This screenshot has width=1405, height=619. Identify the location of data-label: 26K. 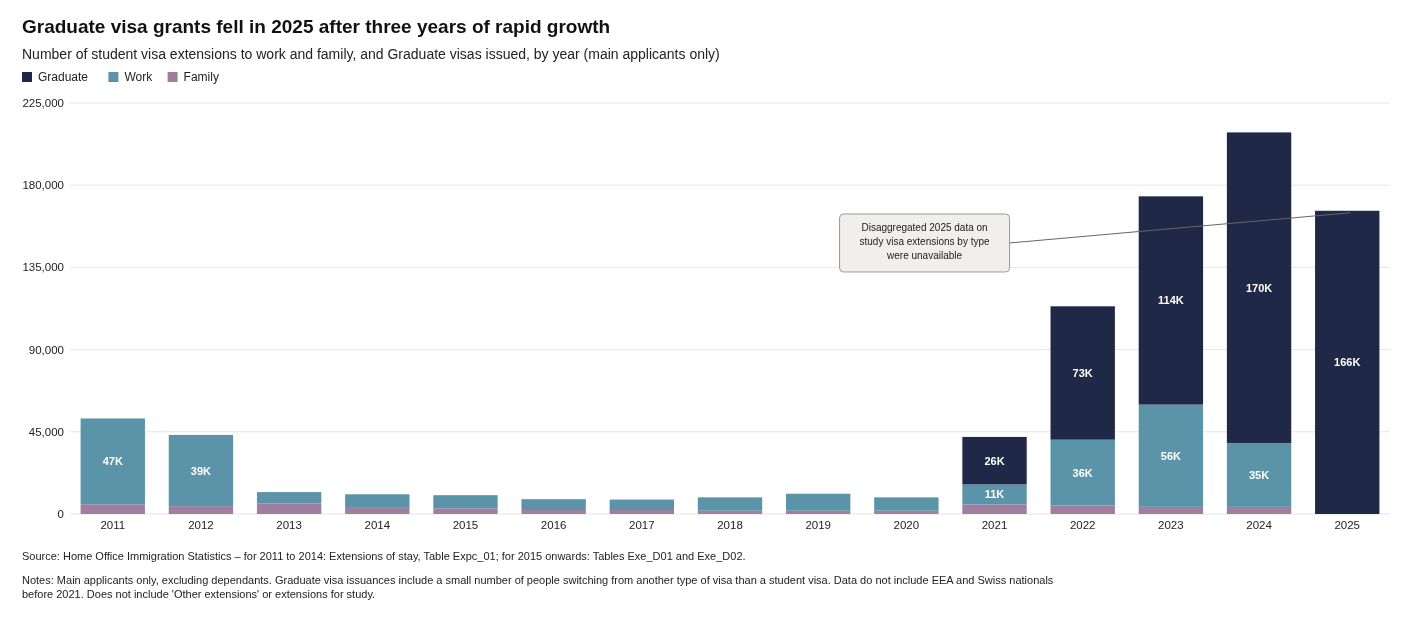
(994, 460).